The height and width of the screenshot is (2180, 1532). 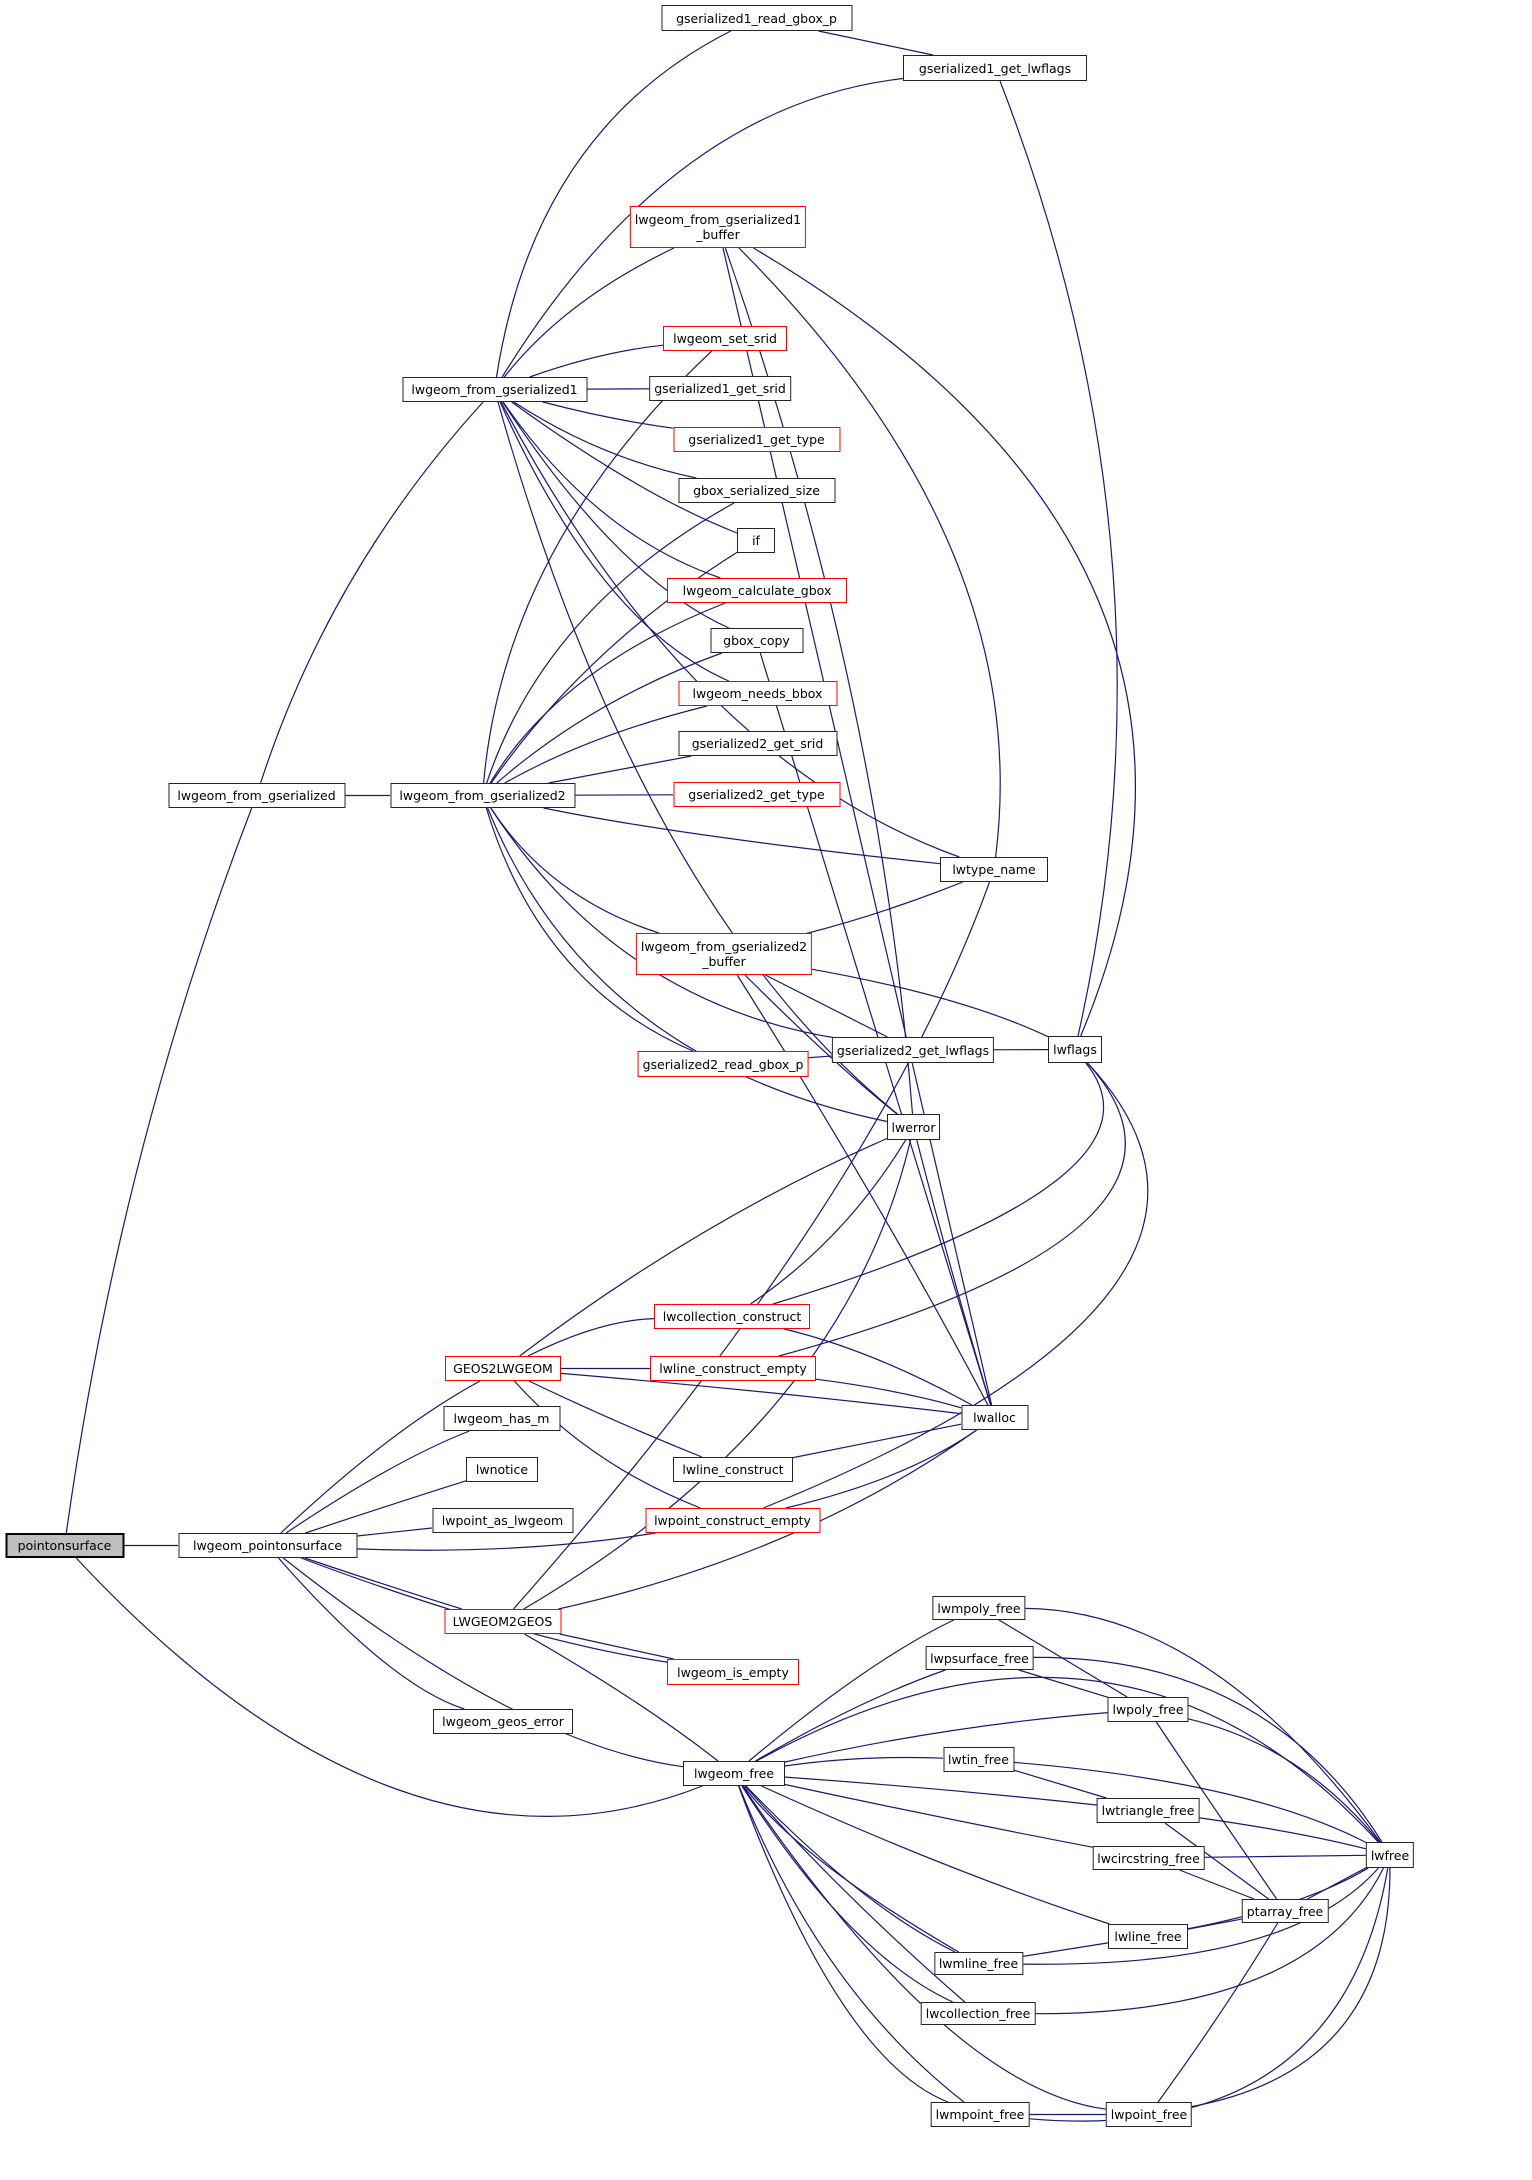 What do you see at coordinates (494, 389) in the screenshot?
I see `node-fg1: lwgeom_from_gserialized1` at bounding box center [494, 389].